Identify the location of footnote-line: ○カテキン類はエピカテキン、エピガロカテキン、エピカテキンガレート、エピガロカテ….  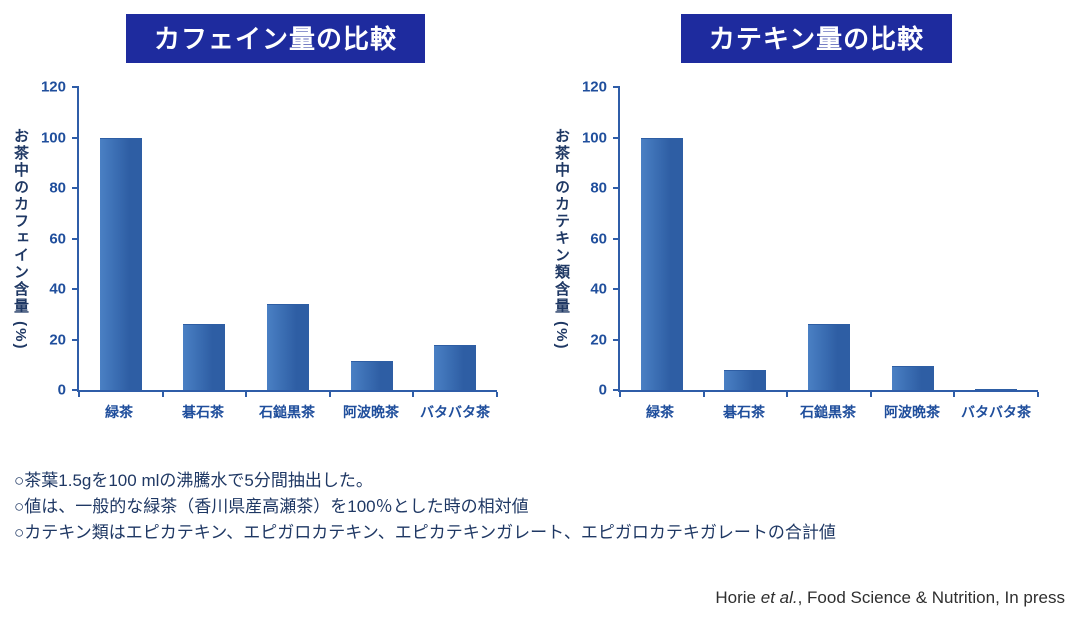
(425, 532).